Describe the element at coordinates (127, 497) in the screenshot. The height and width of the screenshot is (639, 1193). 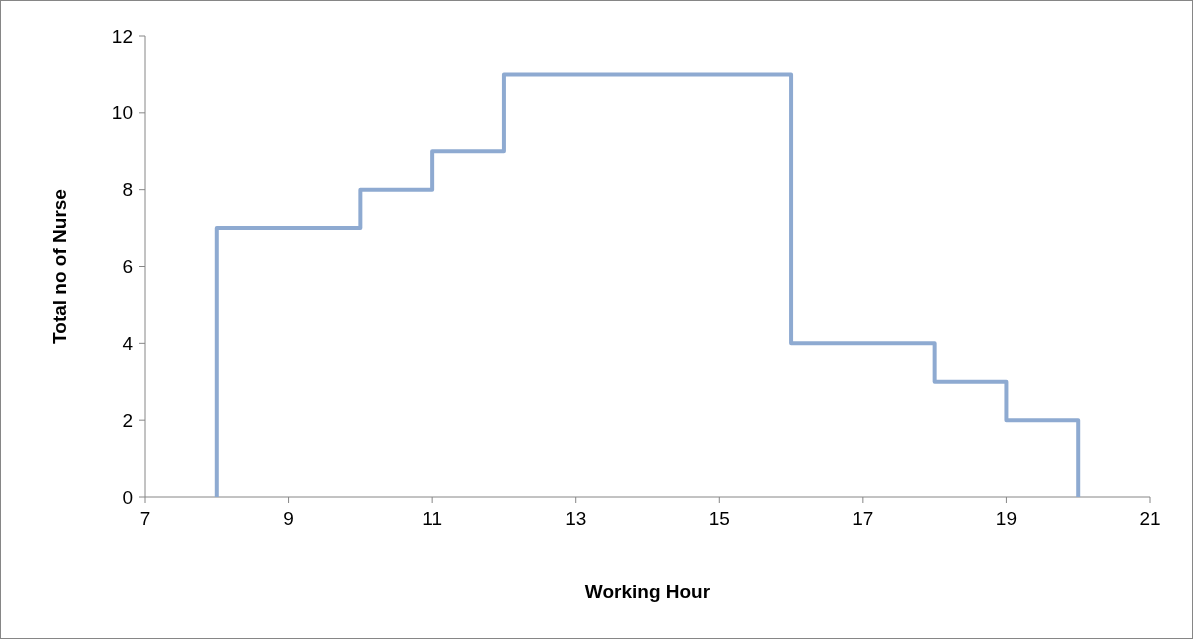
I see `y-tick-label: 0` at that location.